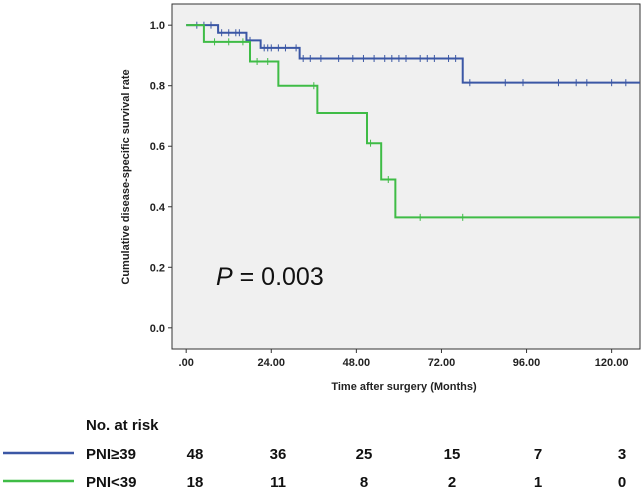 This screenshot has height=490, width=644. I want to click on risk-count: 48, so click(195, 454).